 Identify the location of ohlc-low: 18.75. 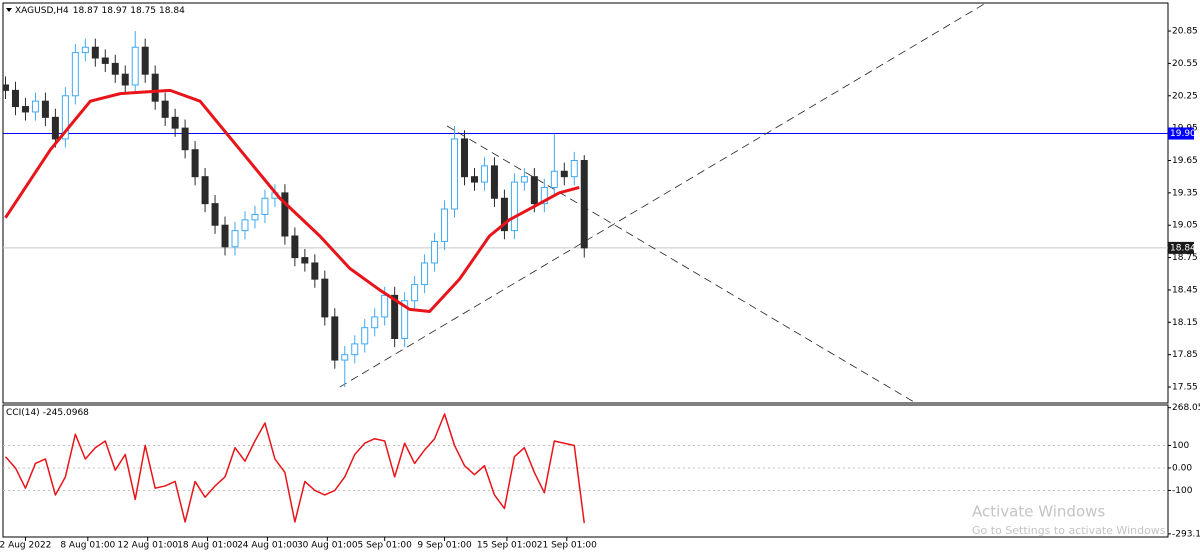
(143, 11).